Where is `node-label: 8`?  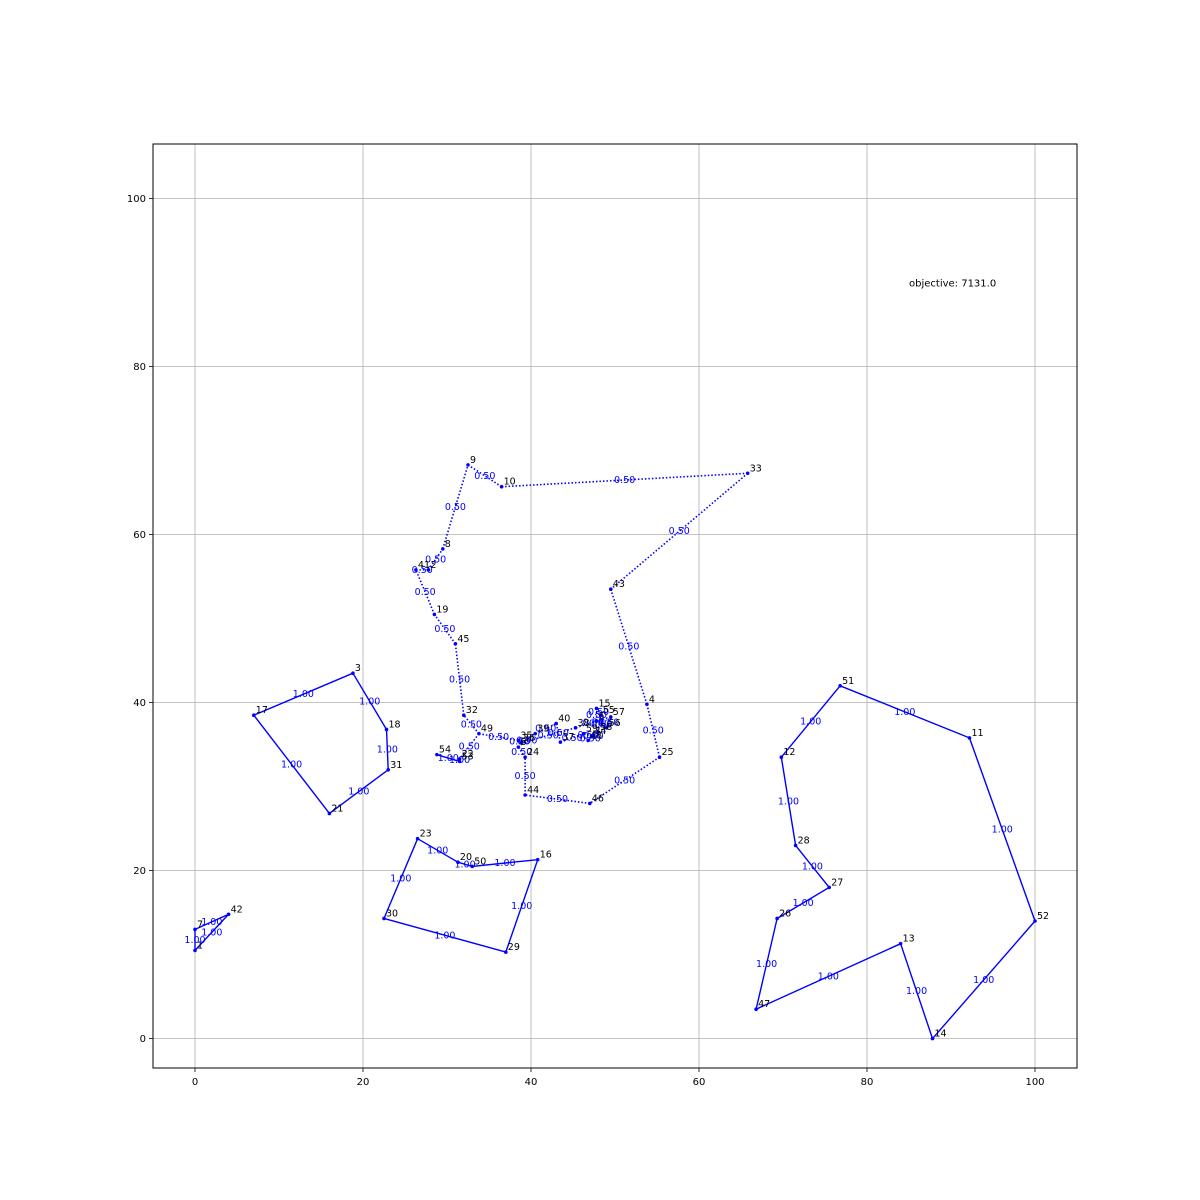 node-label: 8 is located at coordinates (448, 544).